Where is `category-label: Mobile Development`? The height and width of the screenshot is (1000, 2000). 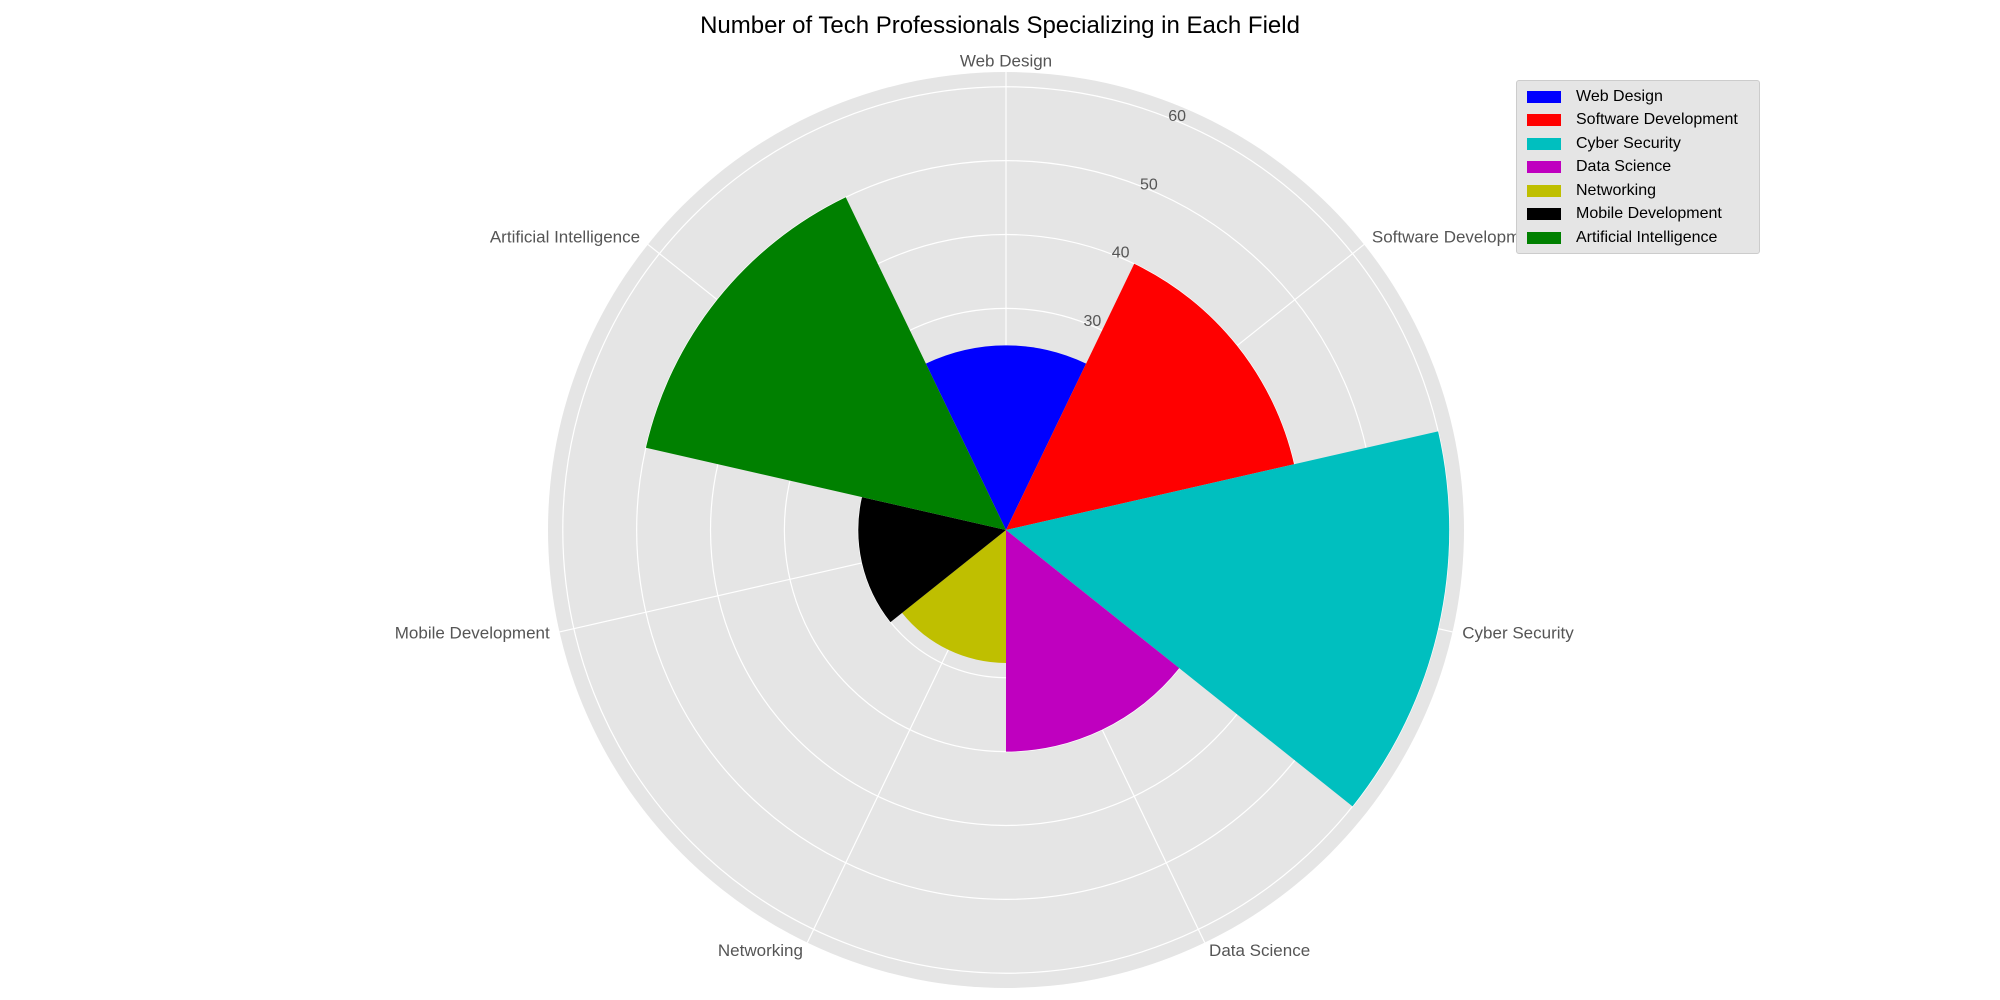 category-label: Mobile Development is located at coordinates (472, 633).